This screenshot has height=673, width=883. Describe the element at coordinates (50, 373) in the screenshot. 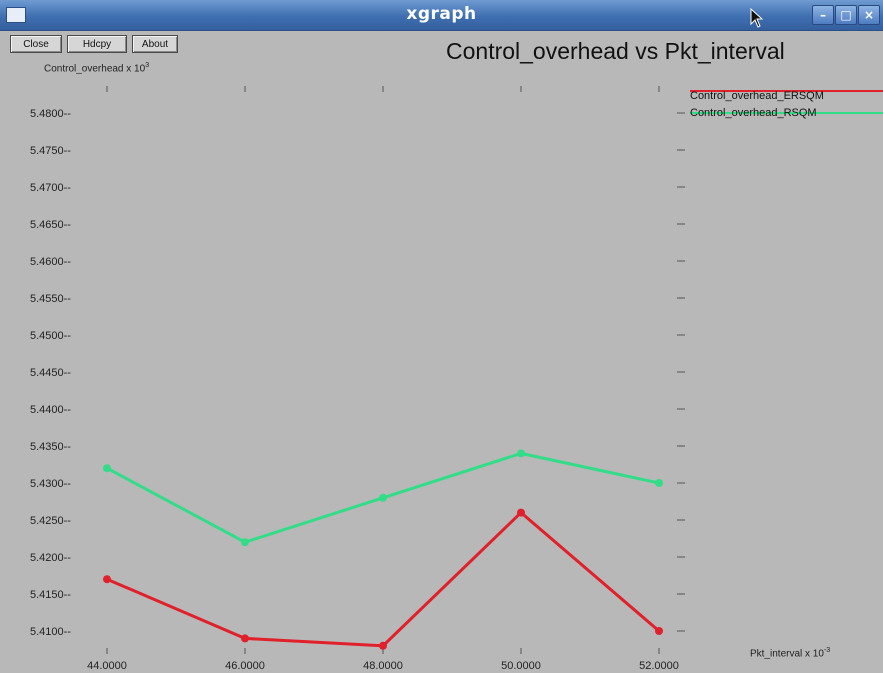

I see `y-tick-label: 5.4450--` at that location.